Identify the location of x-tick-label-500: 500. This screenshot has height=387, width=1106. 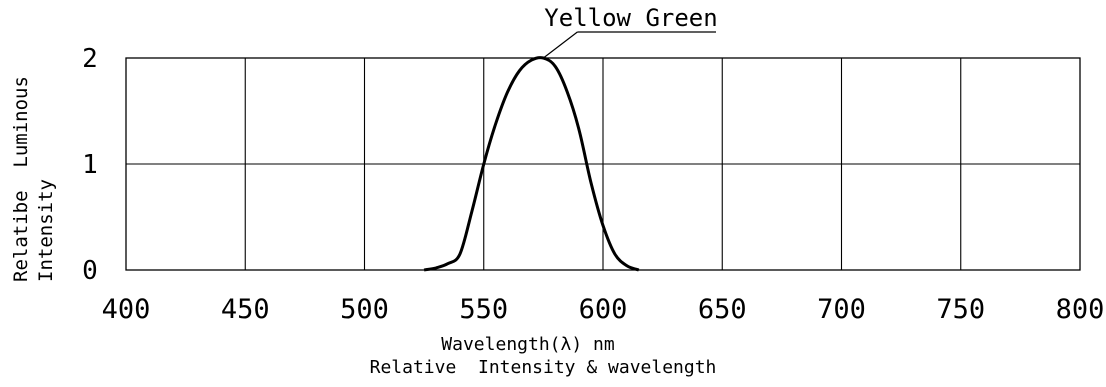
(364, 309).